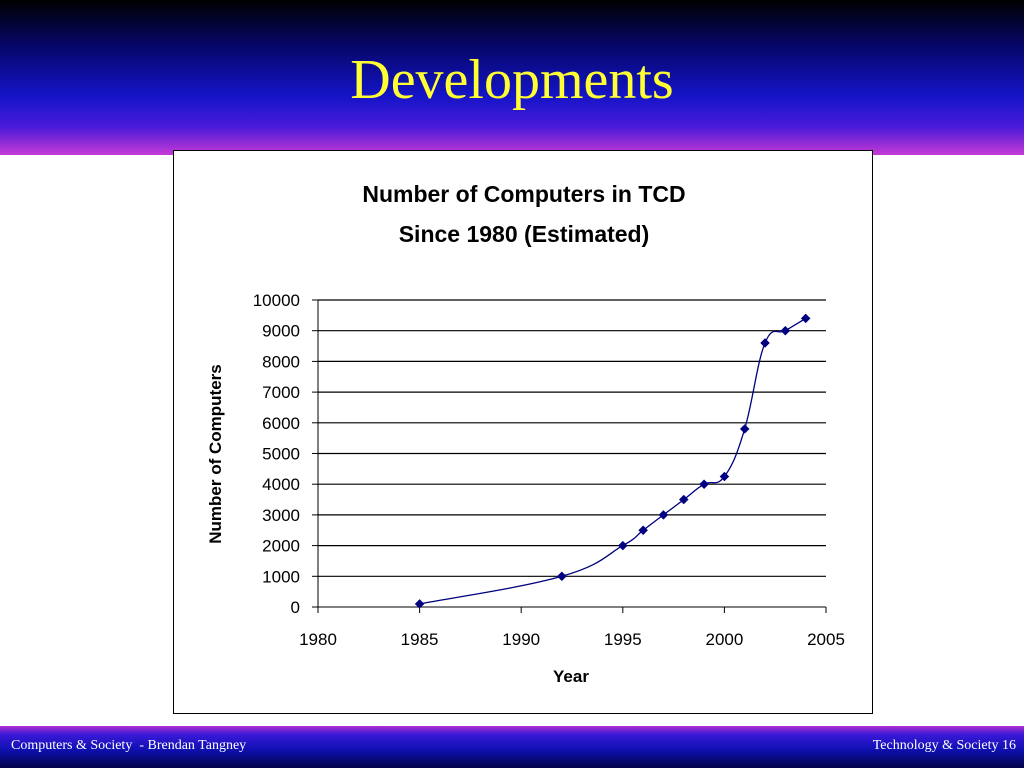 The image size is (1024, 768). I want to click on x-tick-label: 1995, so click(623, 639).